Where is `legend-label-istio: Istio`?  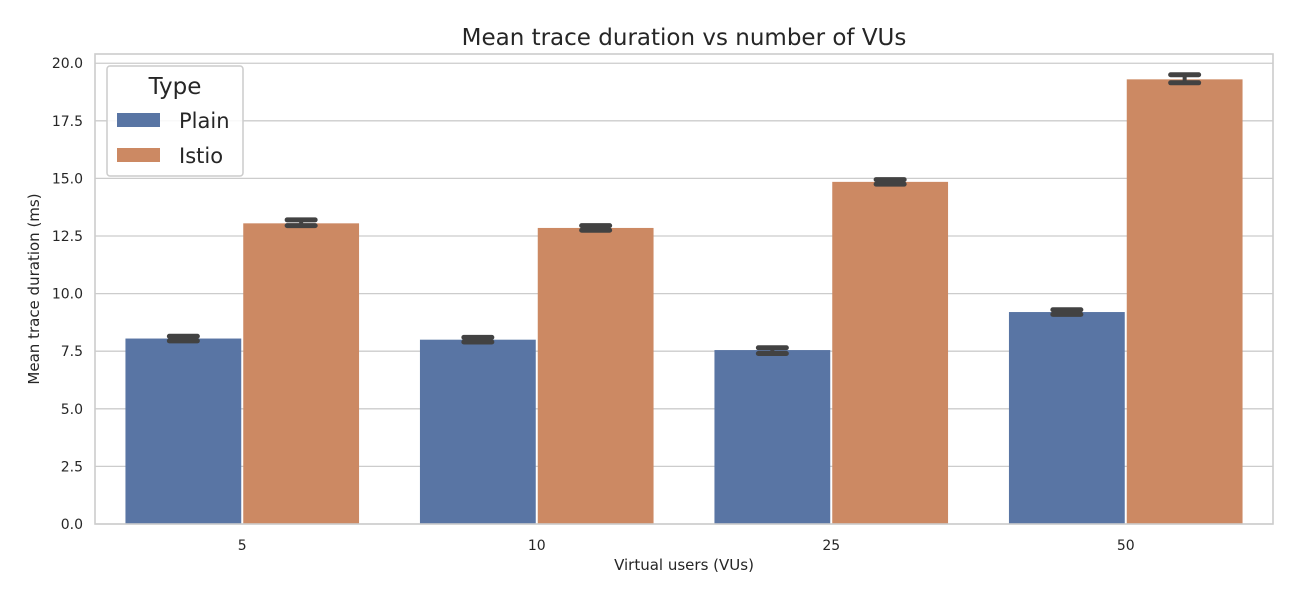
legend-label-istio: Istio is located at coordinates (201, 156).